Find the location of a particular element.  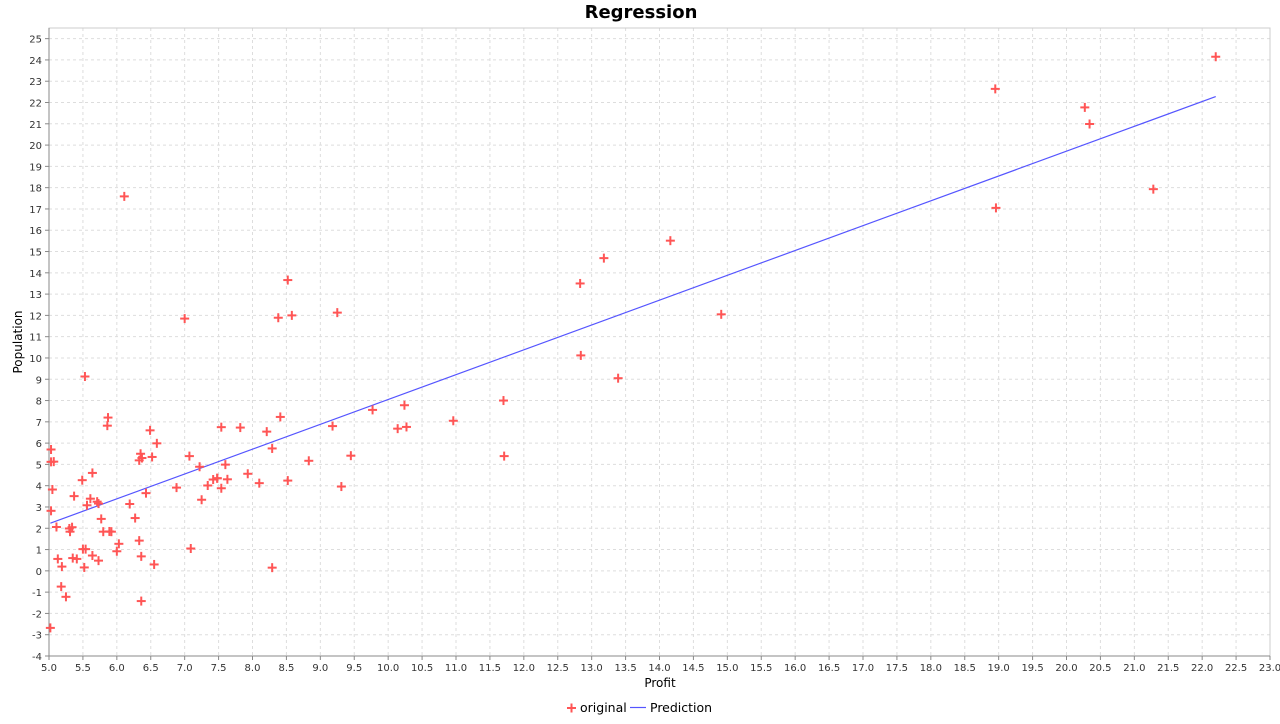

x-tick-label: 21.0 is located at coordinates (1134, 668).